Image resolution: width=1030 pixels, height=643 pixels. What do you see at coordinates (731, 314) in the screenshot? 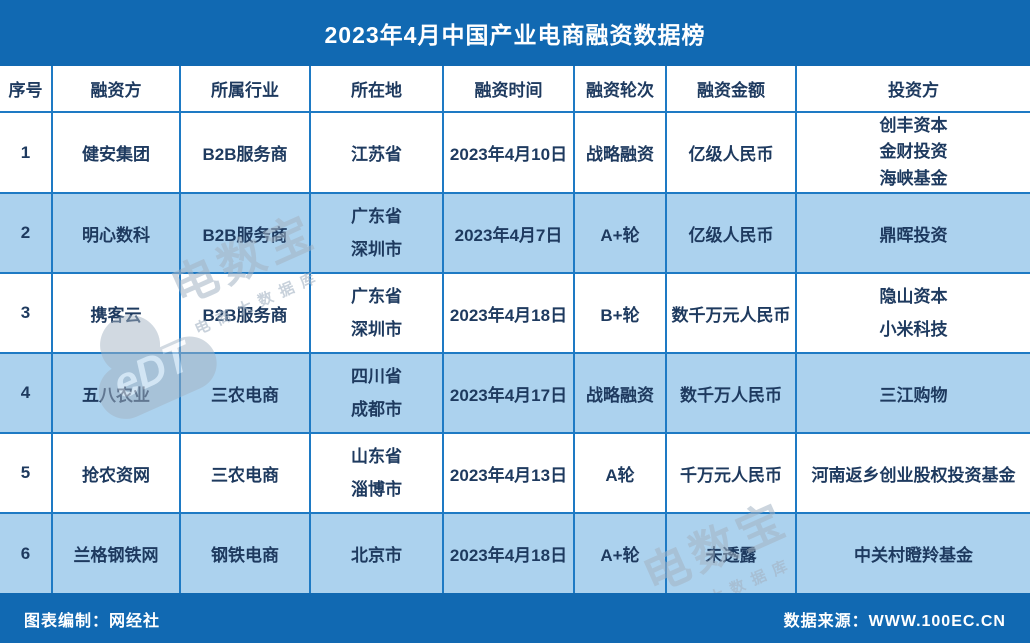
I see `cell-amount: 数千万元人民币` at bounding box center [731, 314].